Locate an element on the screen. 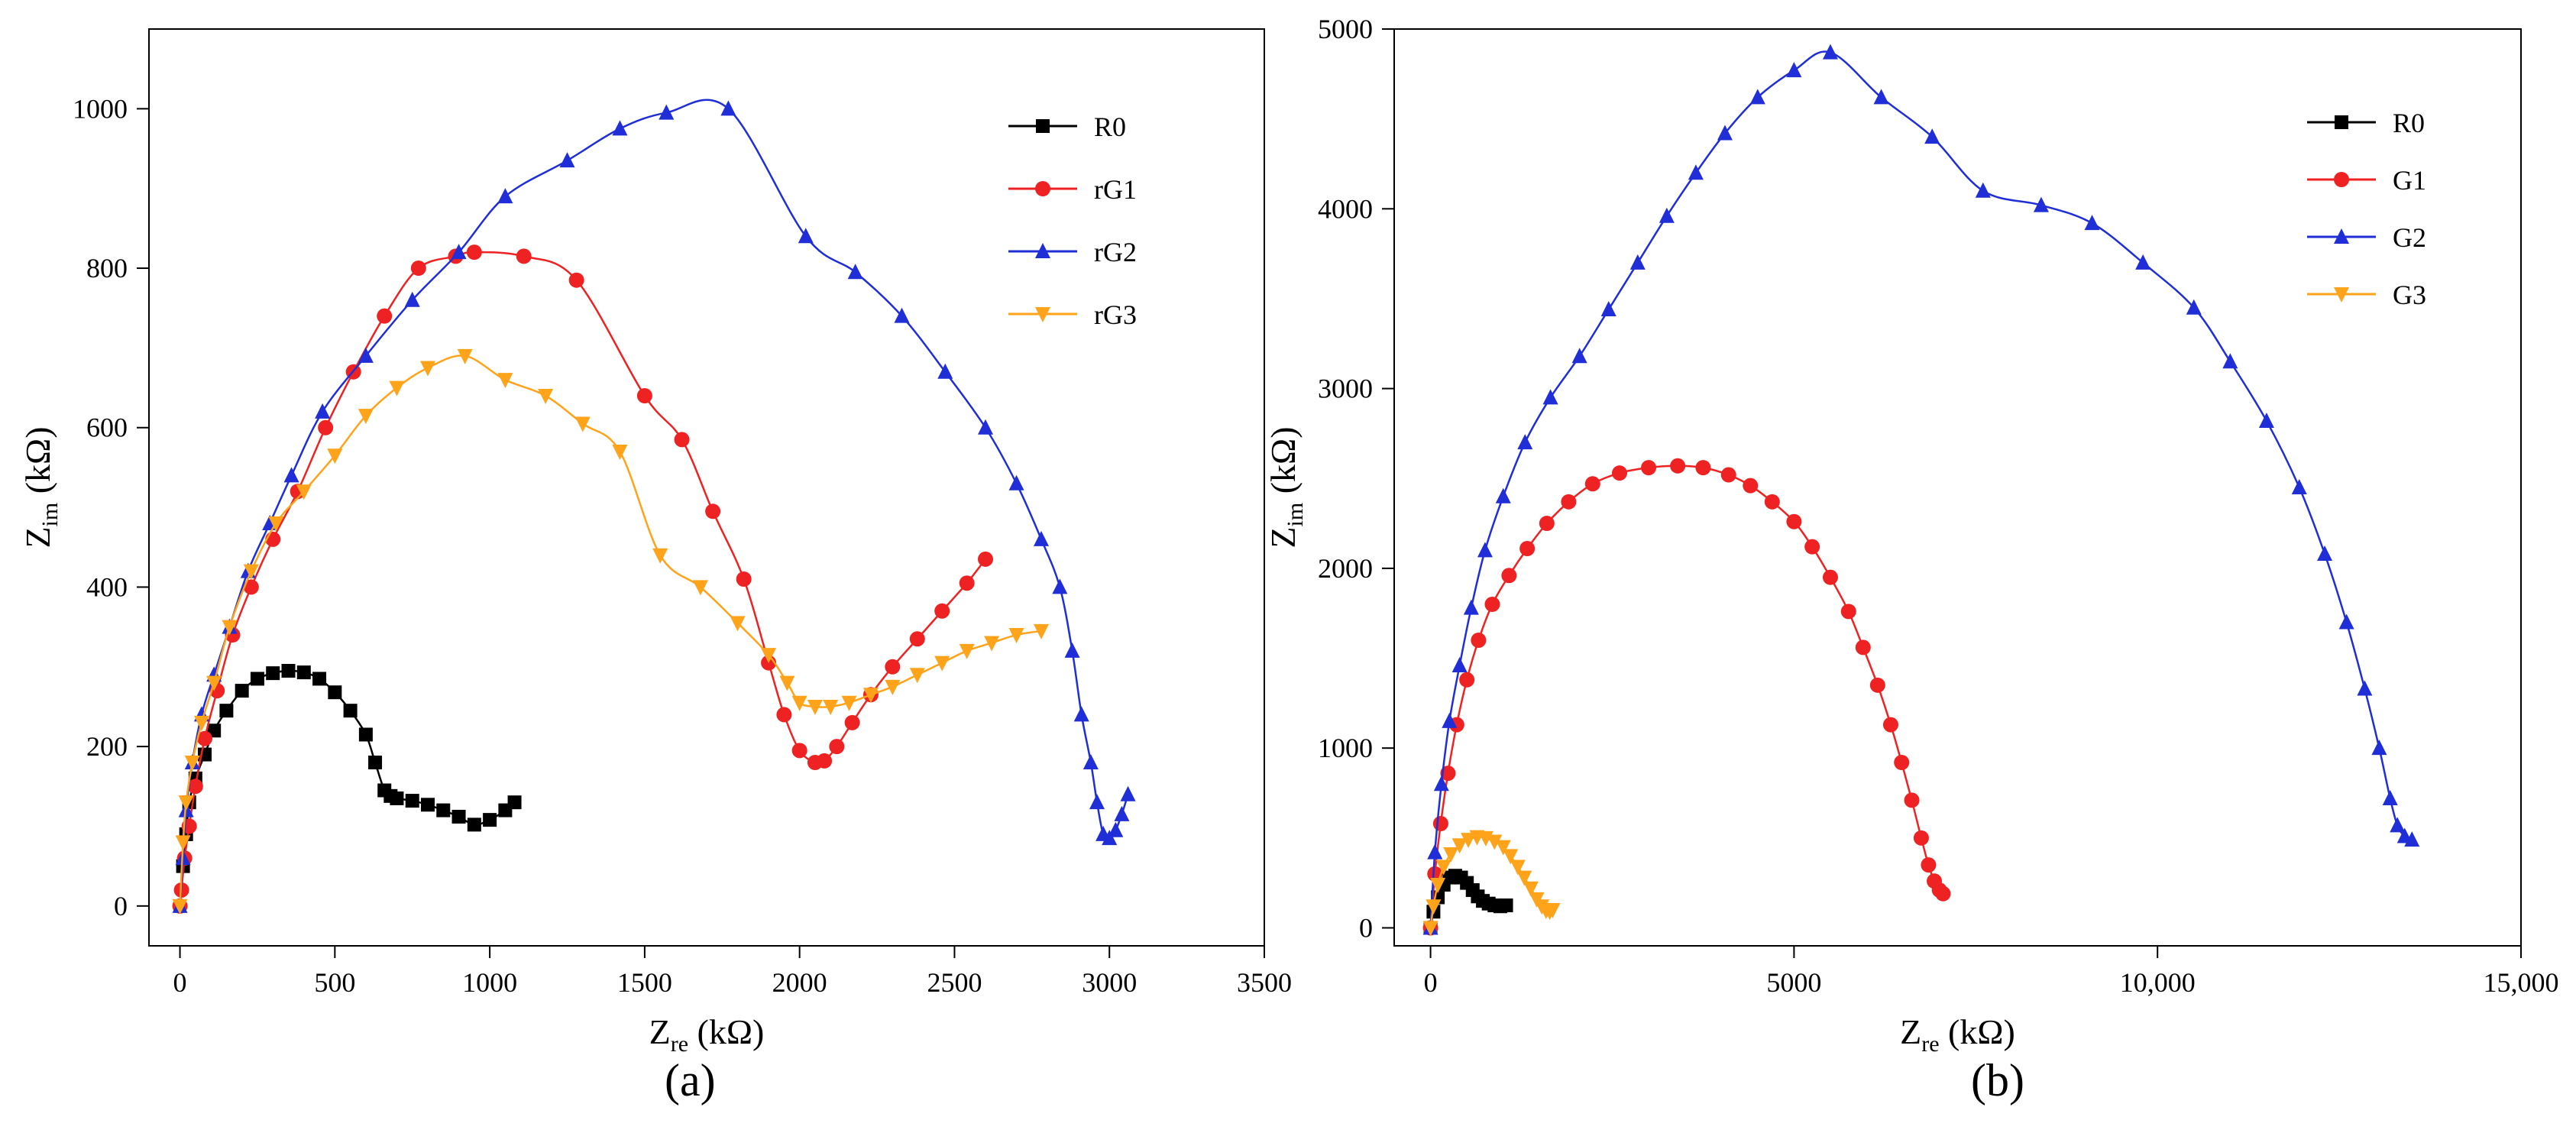  series-G3 is located at coordinates (1491, 883).